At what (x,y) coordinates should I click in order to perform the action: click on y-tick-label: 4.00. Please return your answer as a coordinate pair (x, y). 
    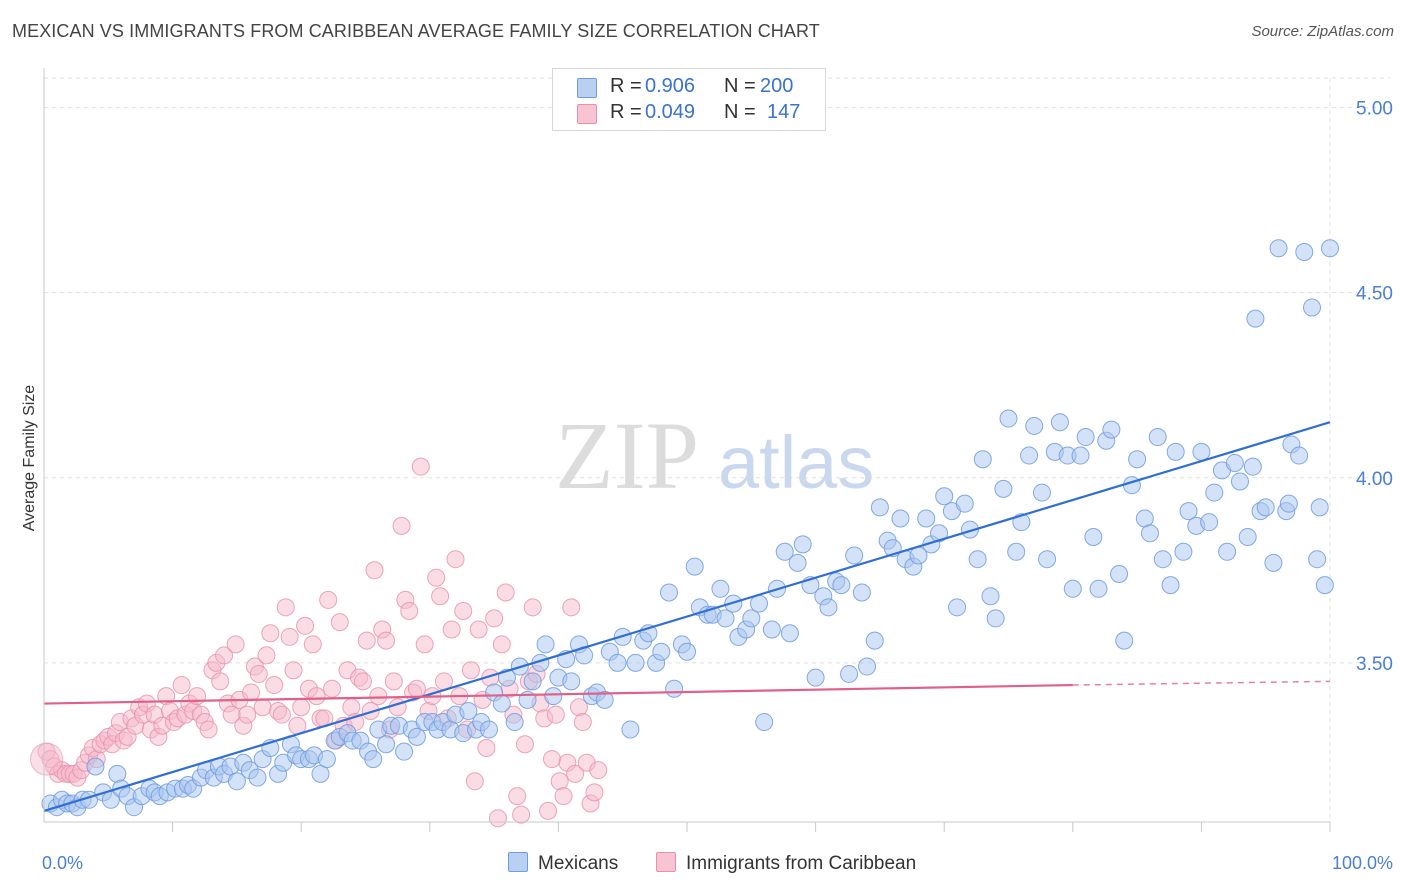
    Looking at the image, I should click on (1374, 479).